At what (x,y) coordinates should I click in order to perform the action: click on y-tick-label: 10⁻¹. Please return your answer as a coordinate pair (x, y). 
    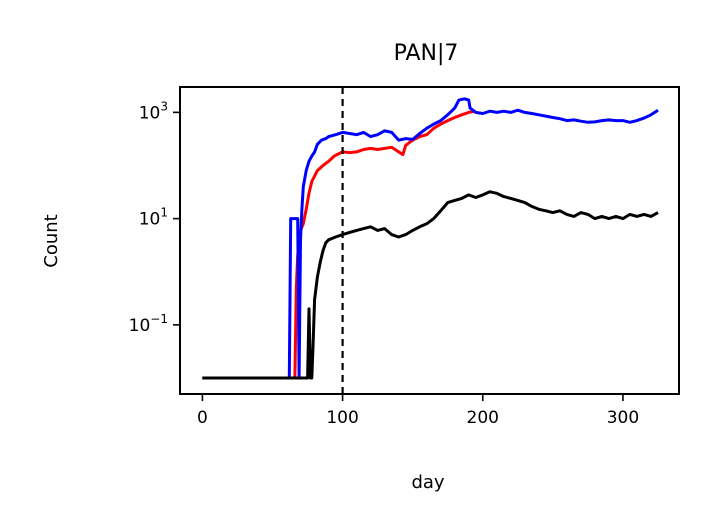
    Looking at the image, I should click on (148, 324).